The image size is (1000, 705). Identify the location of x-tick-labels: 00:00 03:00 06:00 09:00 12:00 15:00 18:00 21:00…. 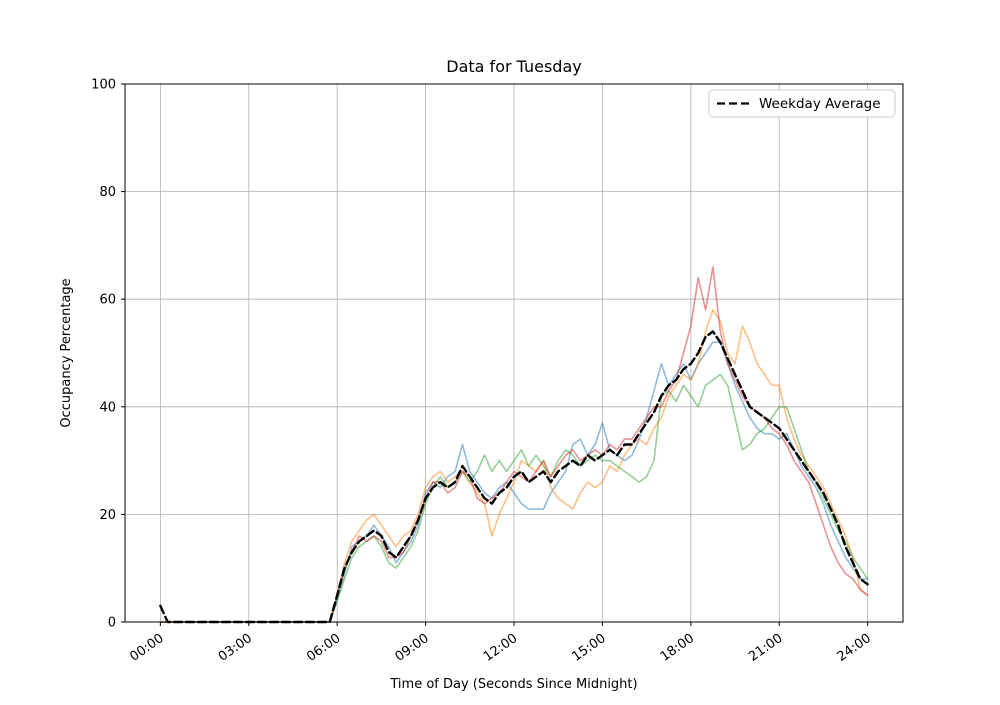
(500, 648).